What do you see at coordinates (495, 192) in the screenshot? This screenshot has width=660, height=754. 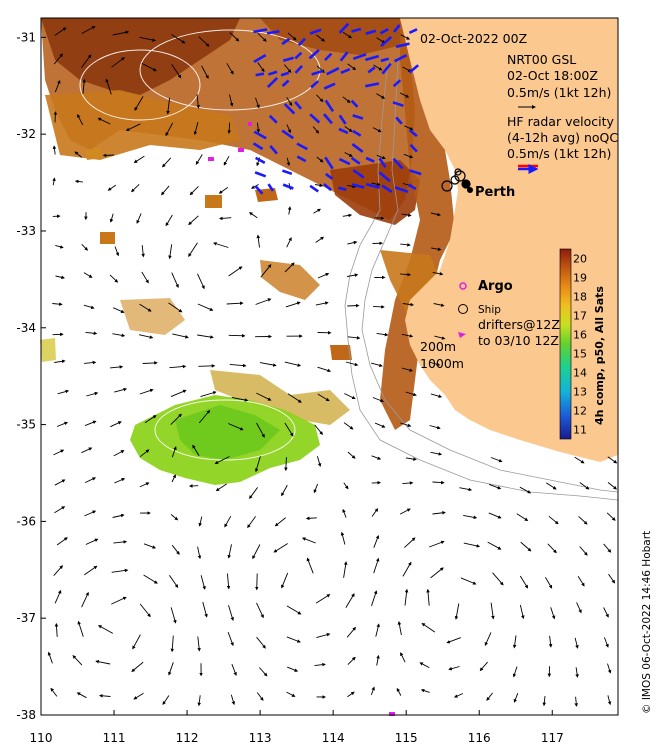 I see `place-label-perth: Perth` at bounding box center [495, 192].